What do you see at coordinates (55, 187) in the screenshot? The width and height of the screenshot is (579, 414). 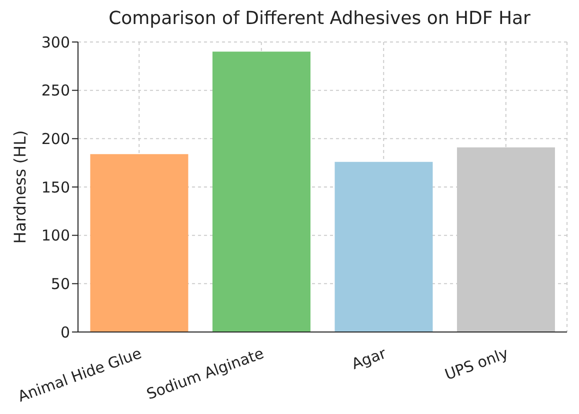 I see `y-tick-label: 150` at bounding box center [55, 187].